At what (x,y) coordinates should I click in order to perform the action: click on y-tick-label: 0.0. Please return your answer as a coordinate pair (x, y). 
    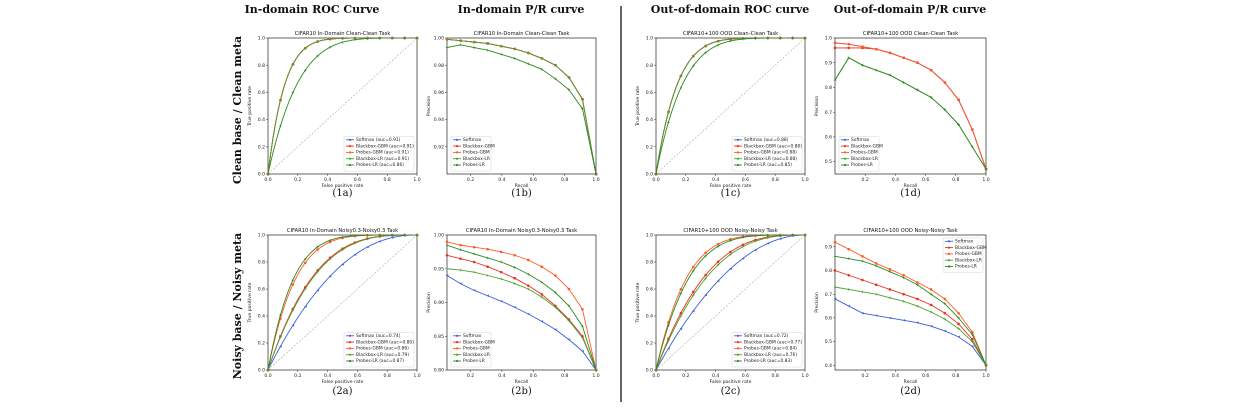
    Looking at the image, I should click on (649, 371).